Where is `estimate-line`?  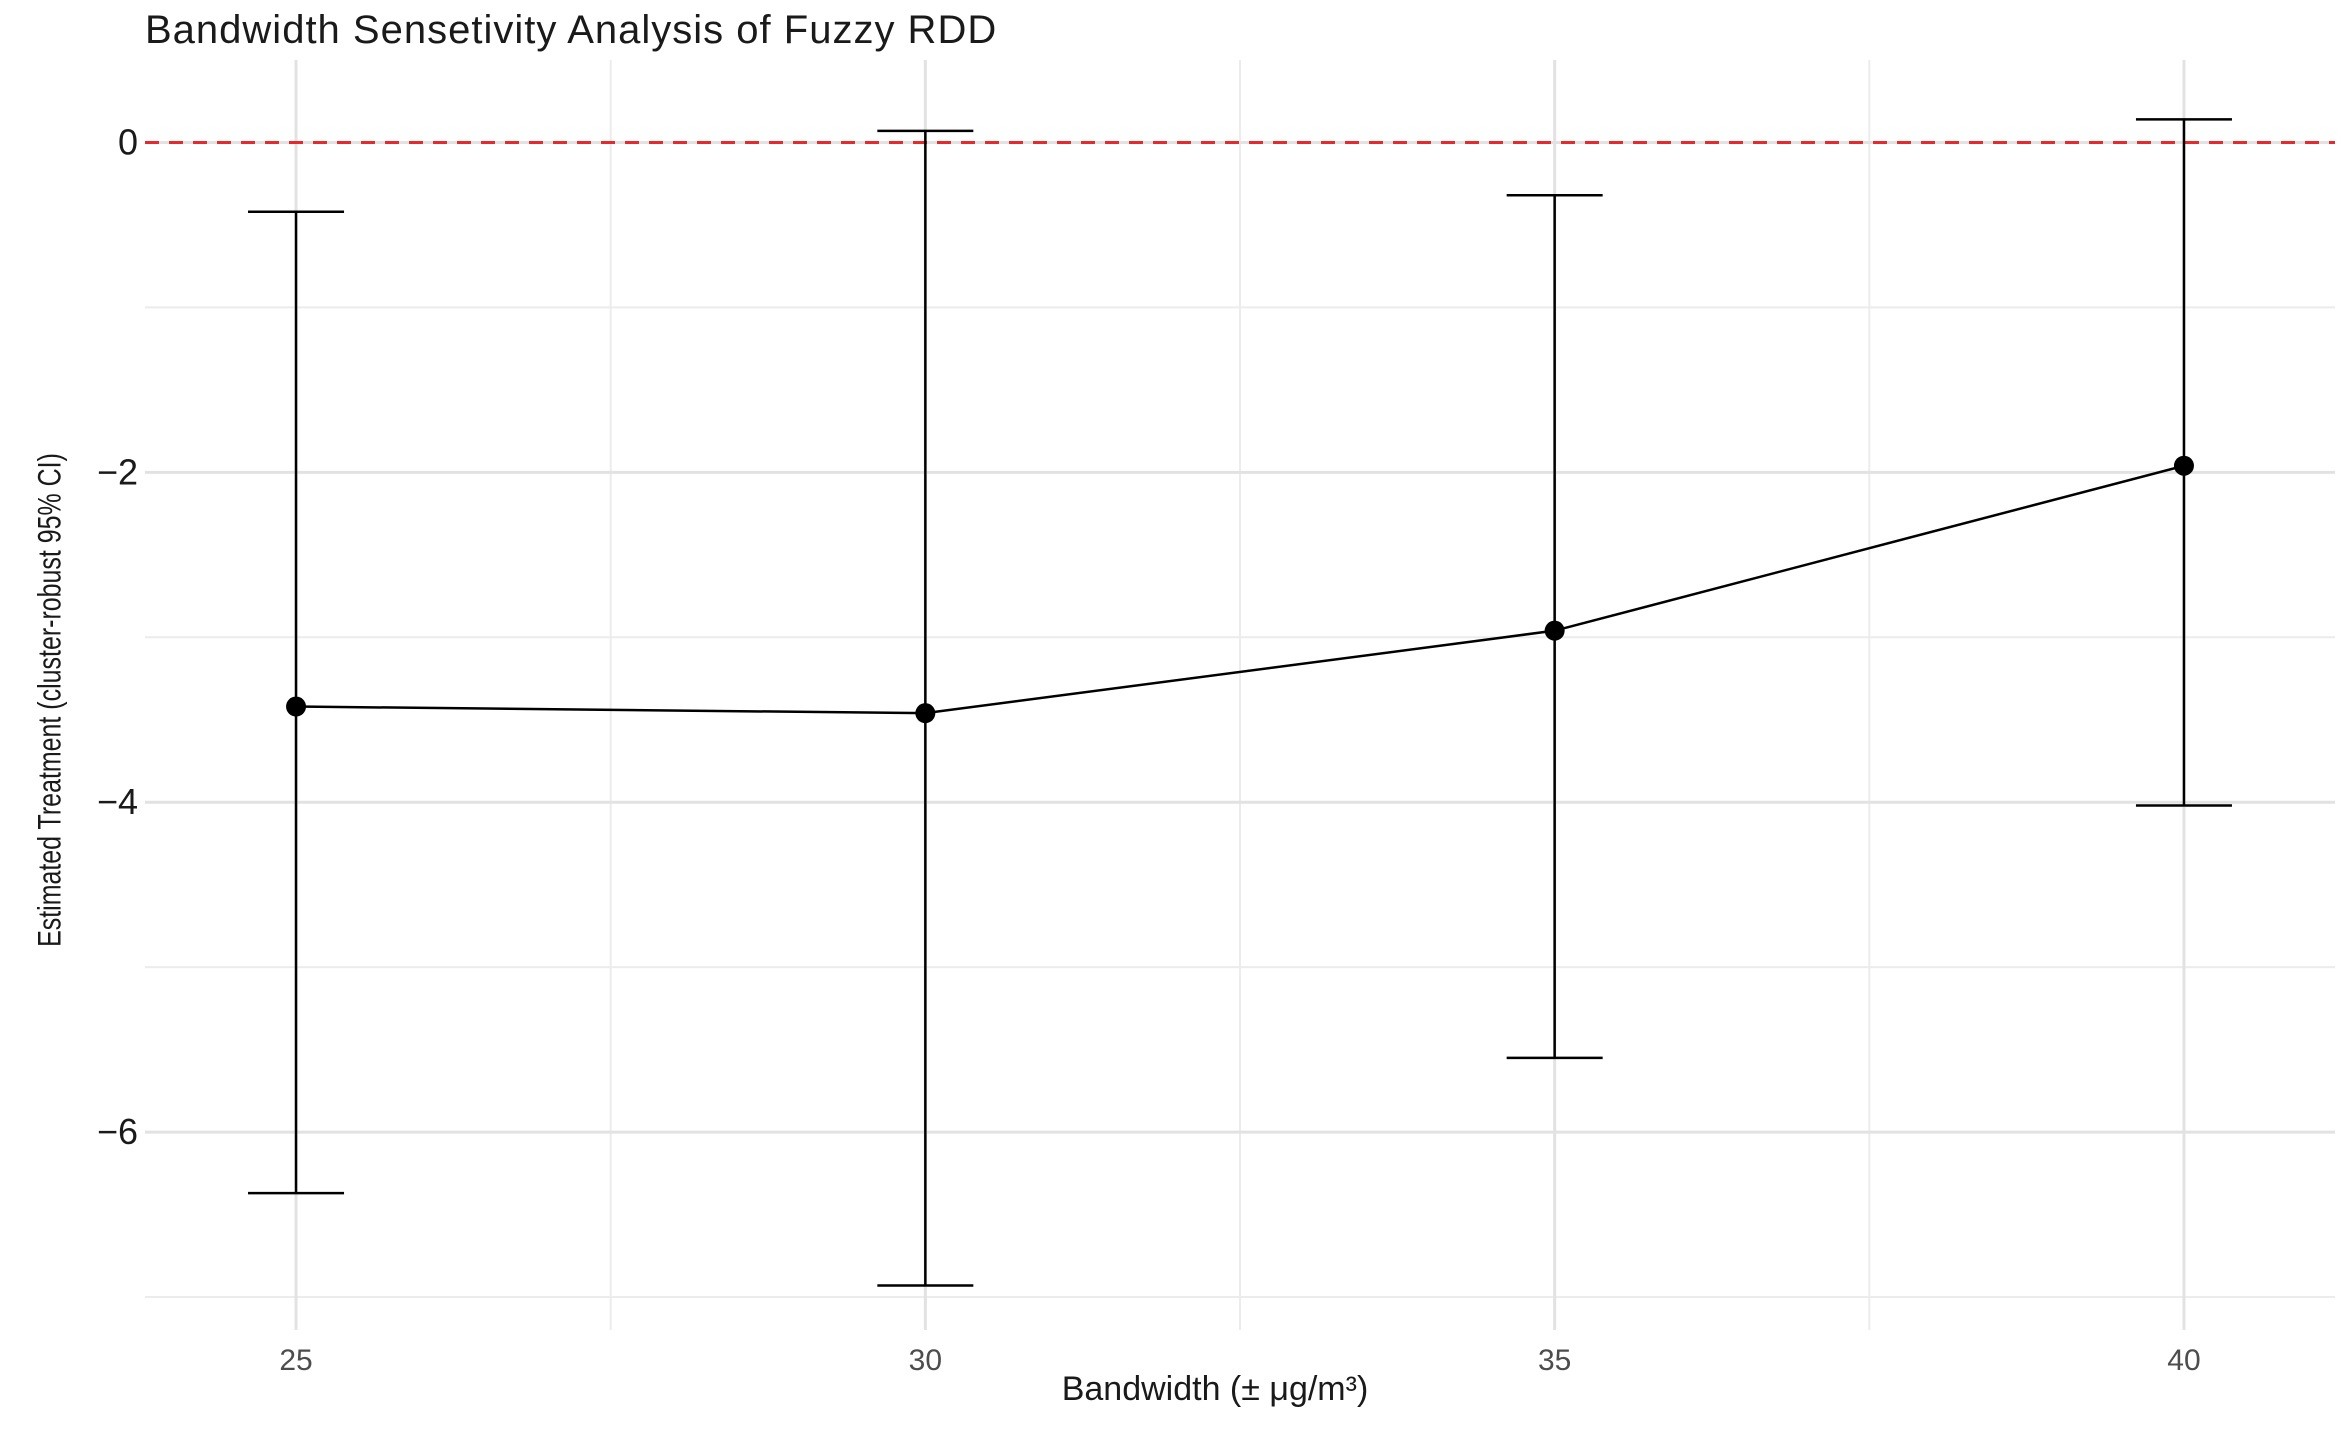 estimate-line is located at coordinates (1240, 589).